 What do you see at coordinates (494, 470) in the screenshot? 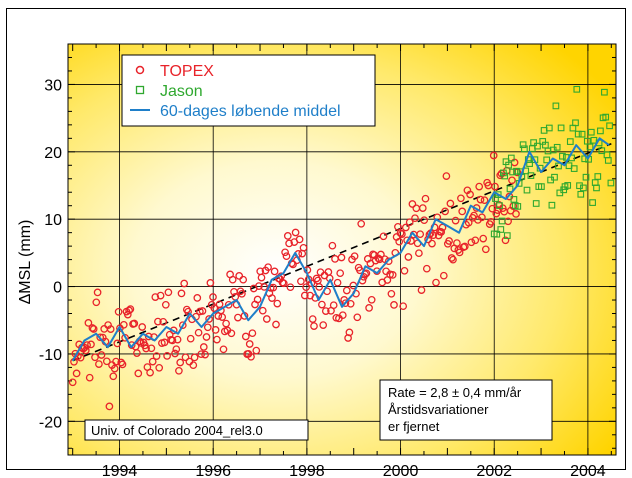
I see `x-tick-label: 2002` at bounding box center [494, 470].